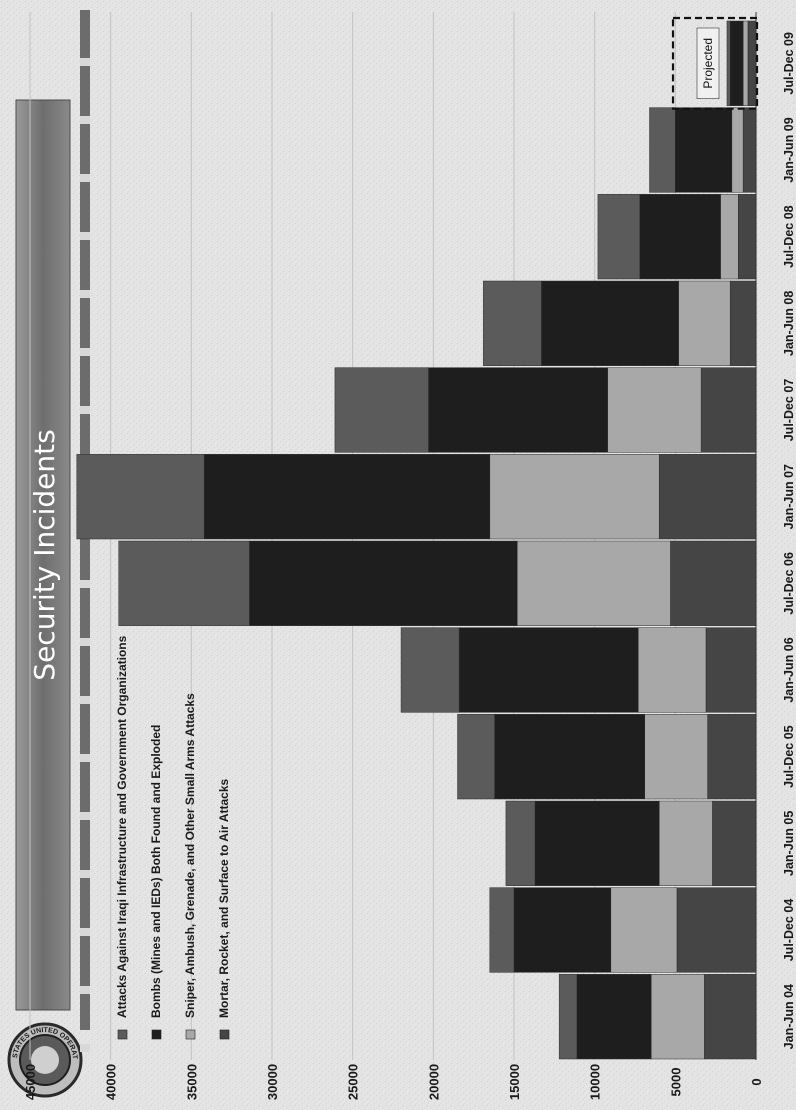 The width and height of the screenshot is (796, 1110). I want to click on projected-label-bg, so click(708, 63).